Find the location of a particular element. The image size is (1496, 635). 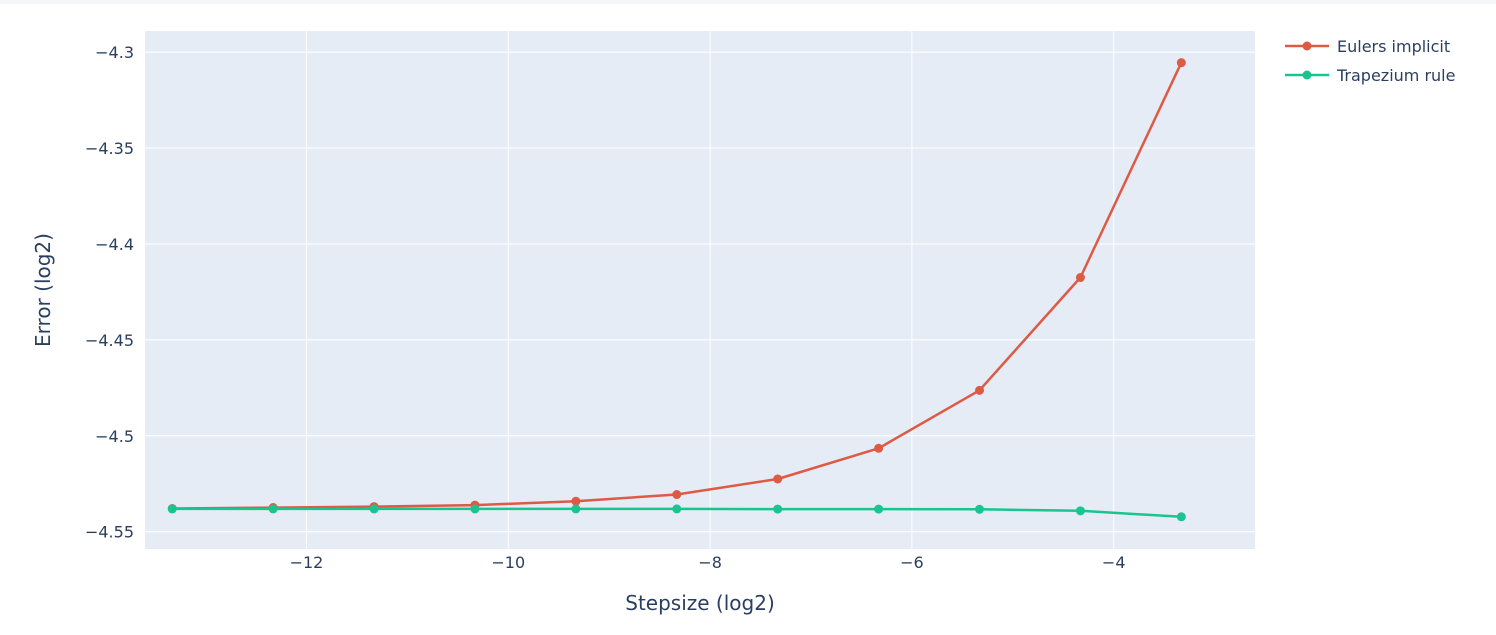

x-tick-label: −6 is located at coordinates (912, 562).